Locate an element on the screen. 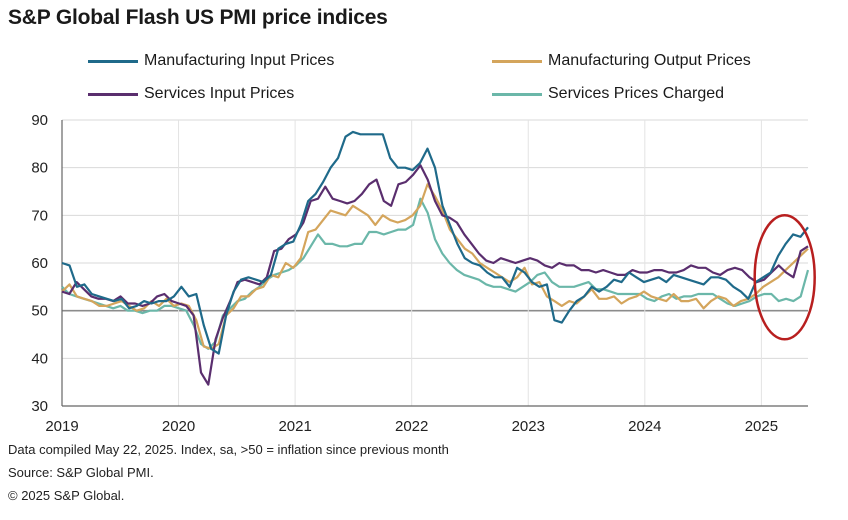 The image size is (848, 520). y-tick-label: 60 is located at coordinates (39, 263).